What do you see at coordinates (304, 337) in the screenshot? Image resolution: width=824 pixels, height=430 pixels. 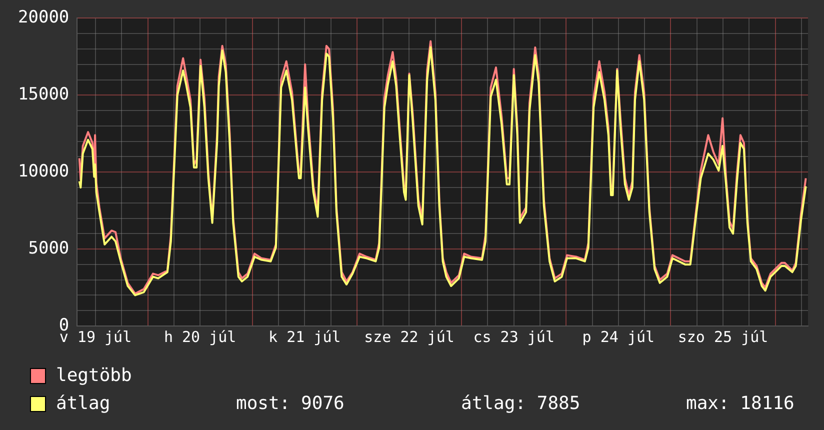 I see `x-tick-label: k 21 júl` at bounding box center [304, 337].